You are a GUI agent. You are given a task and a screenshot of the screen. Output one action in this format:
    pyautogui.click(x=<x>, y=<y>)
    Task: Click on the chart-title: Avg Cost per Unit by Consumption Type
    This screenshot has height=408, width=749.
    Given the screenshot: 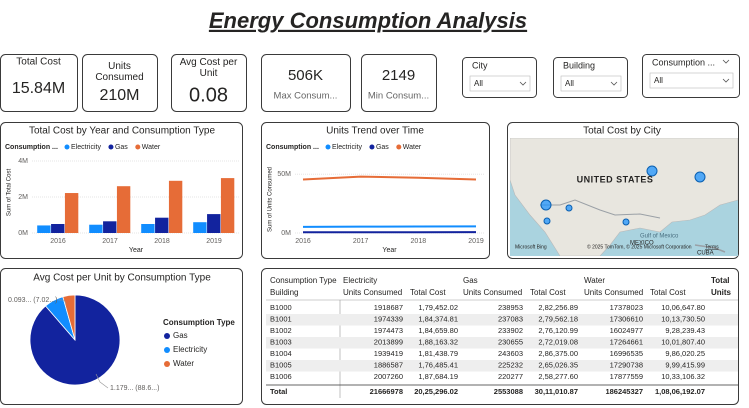 What is the action you would take?
    pyautogui.click(x=122, y=278)
    